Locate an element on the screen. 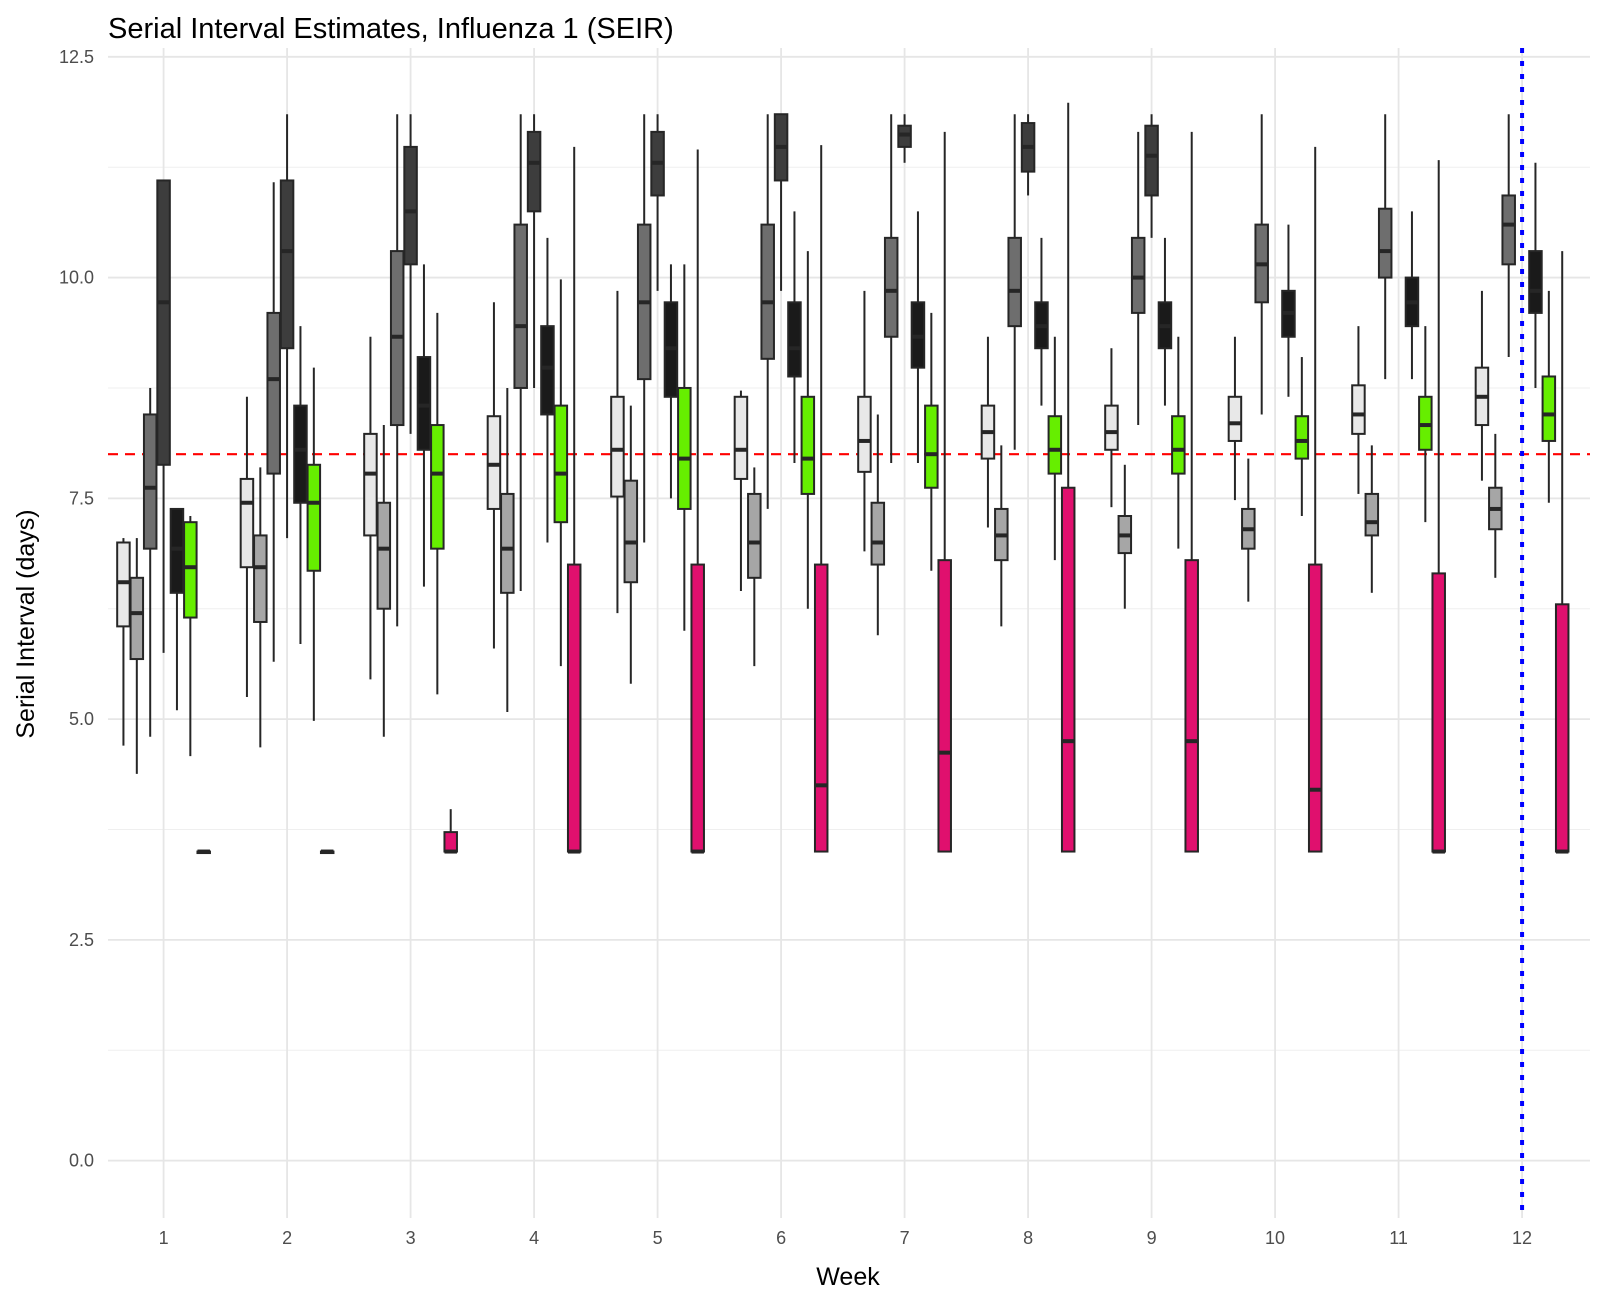  x-tick-label: 6 is located at coordinates (781, 1238).